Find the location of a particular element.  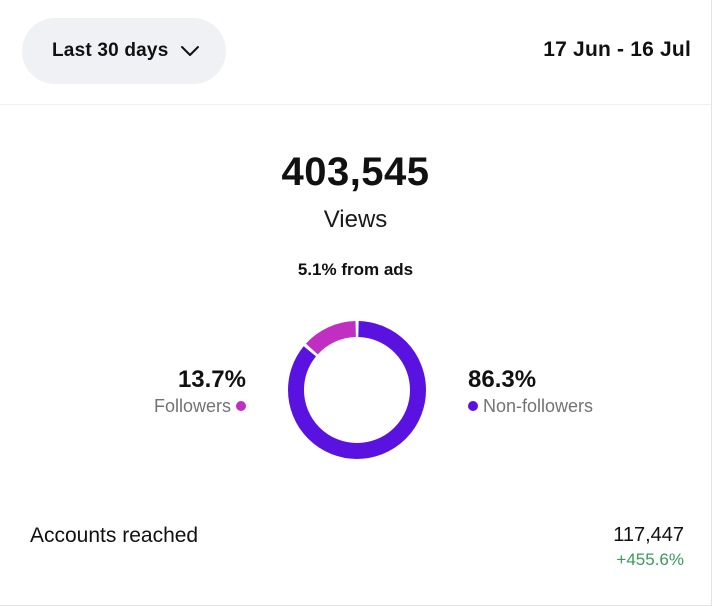

date-range-text: 17 Jun - 16 Jul is located at coordinates (617, 49).